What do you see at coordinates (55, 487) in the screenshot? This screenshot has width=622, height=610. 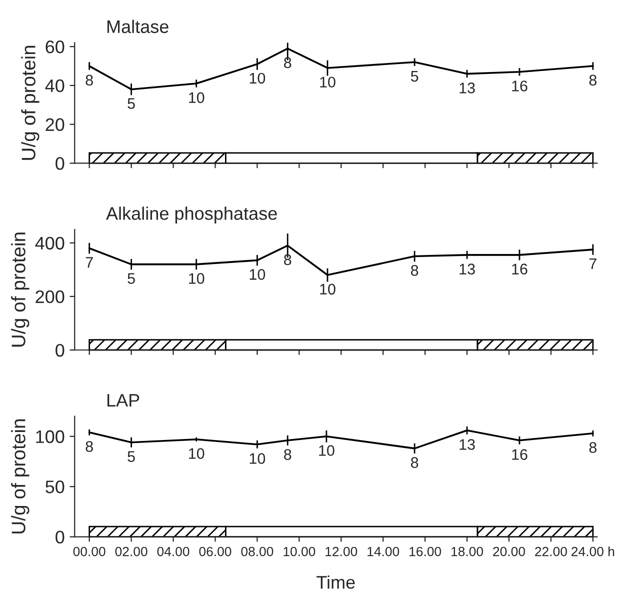 I see `y-tick-label: 50` at bounding box center [55, 487].